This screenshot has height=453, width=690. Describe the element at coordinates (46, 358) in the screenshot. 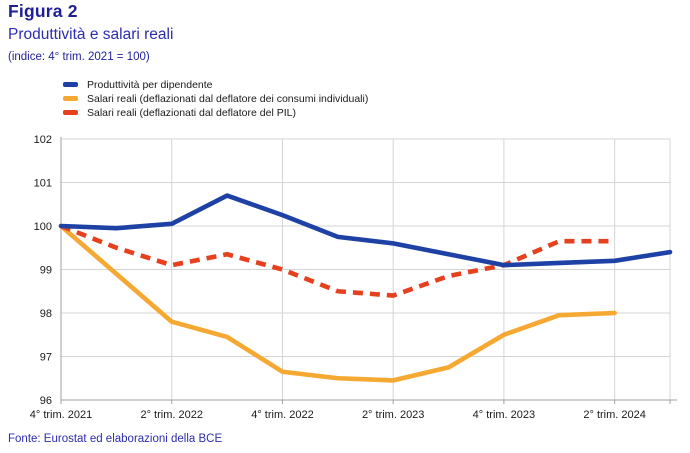

I see `svg-text: 97` at that location.